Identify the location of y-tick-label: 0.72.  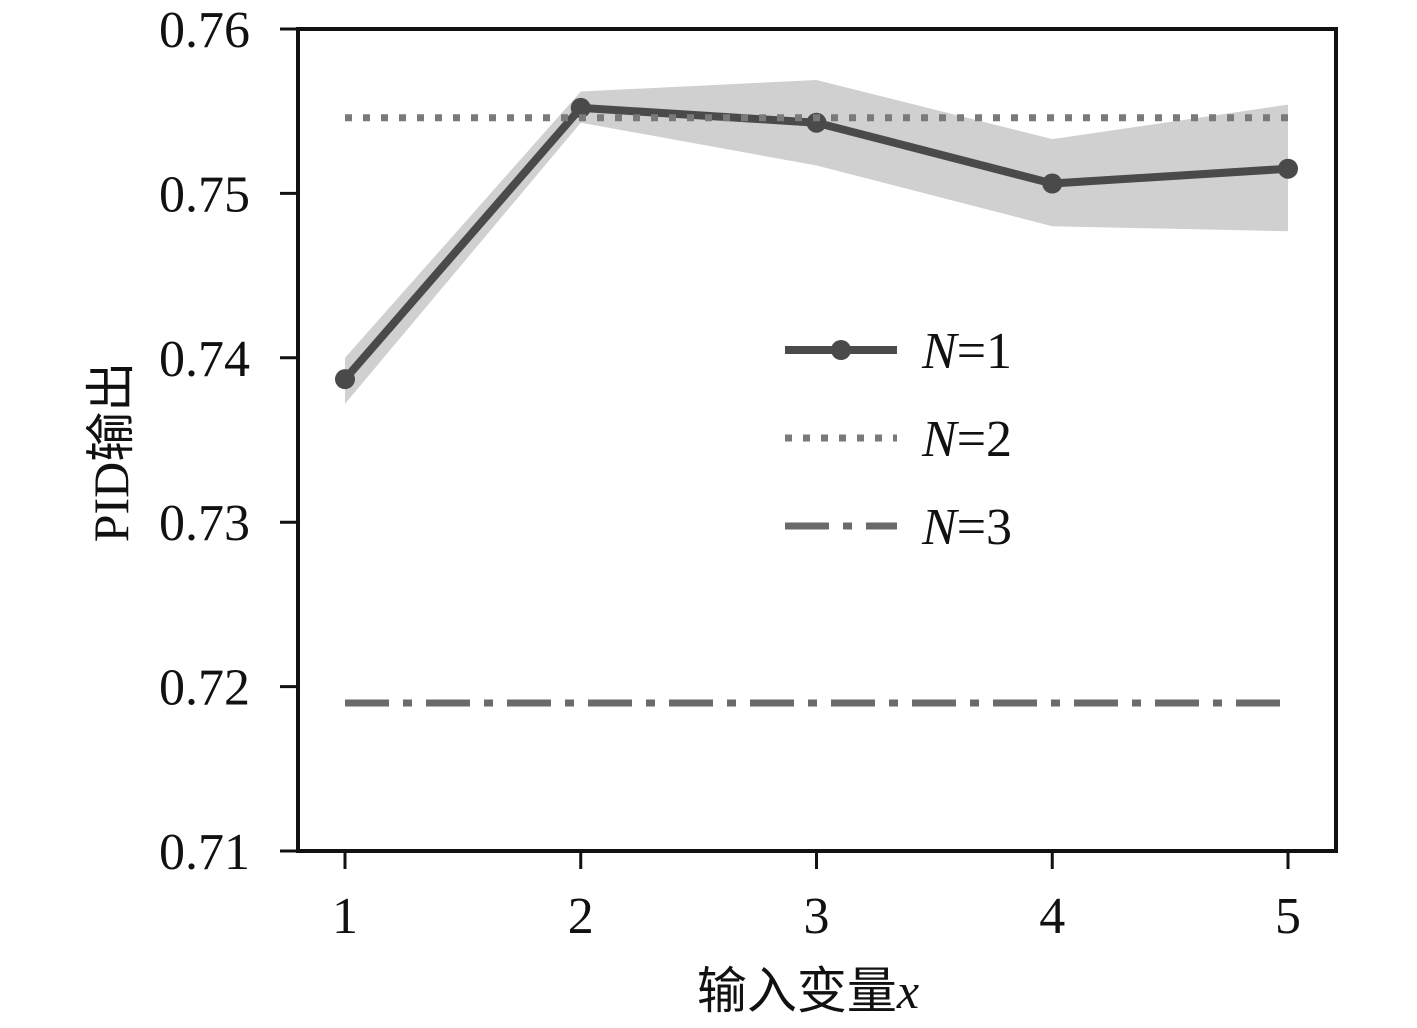
(204, 688).